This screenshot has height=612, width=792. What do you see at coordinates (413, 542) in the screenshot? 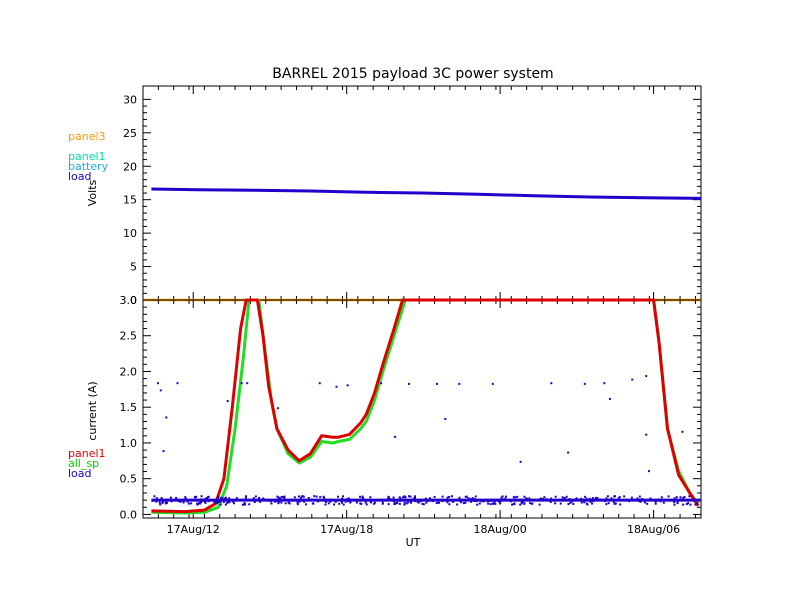
I see `x-axis-label: UT` at bounding box center [413, 542].